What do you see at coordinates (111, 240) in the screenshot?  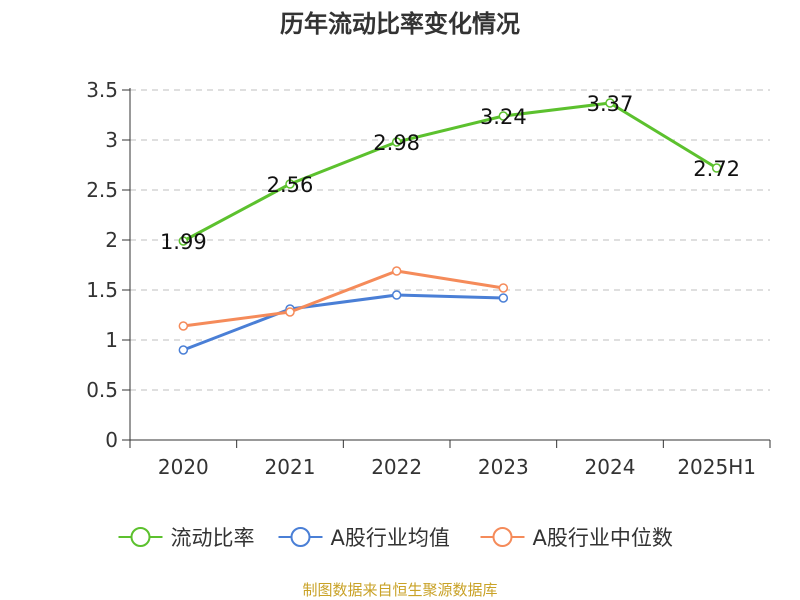 I see `y-tick-label: 2` at bounding box center [111, 240].